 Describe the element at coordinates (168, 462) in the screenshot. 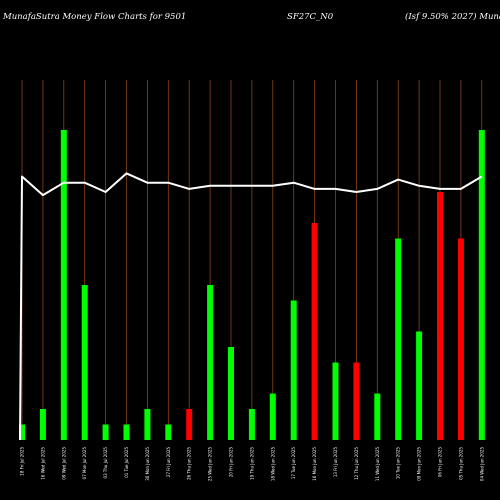

I see `x-tick-label: 27 Fri Jun 2025` at that location.